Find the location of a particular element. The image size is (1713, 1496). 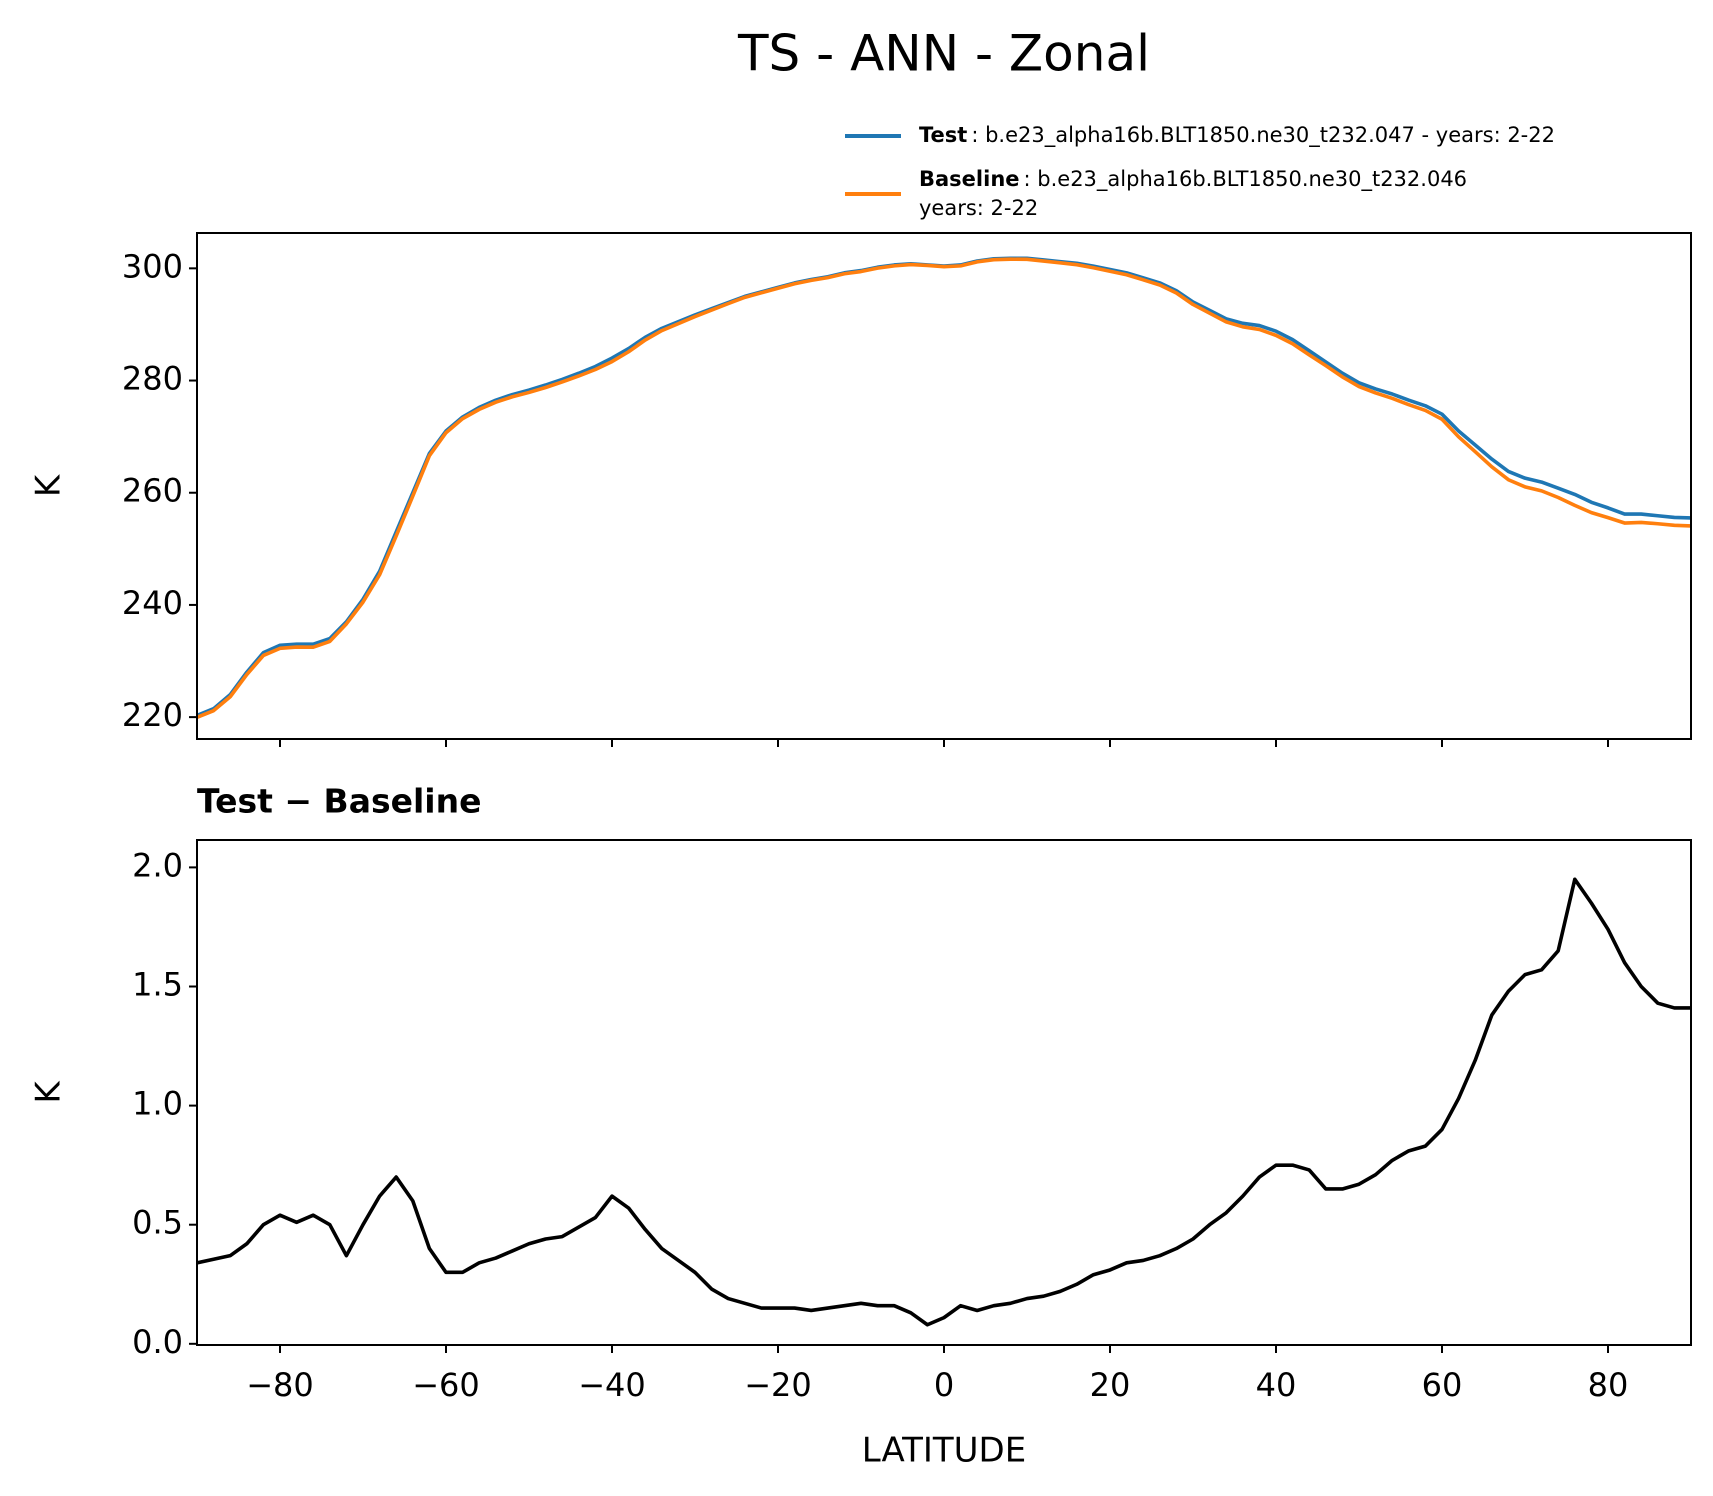

x-axis-label: LATITUDE is located at coordinates (944, 1451).